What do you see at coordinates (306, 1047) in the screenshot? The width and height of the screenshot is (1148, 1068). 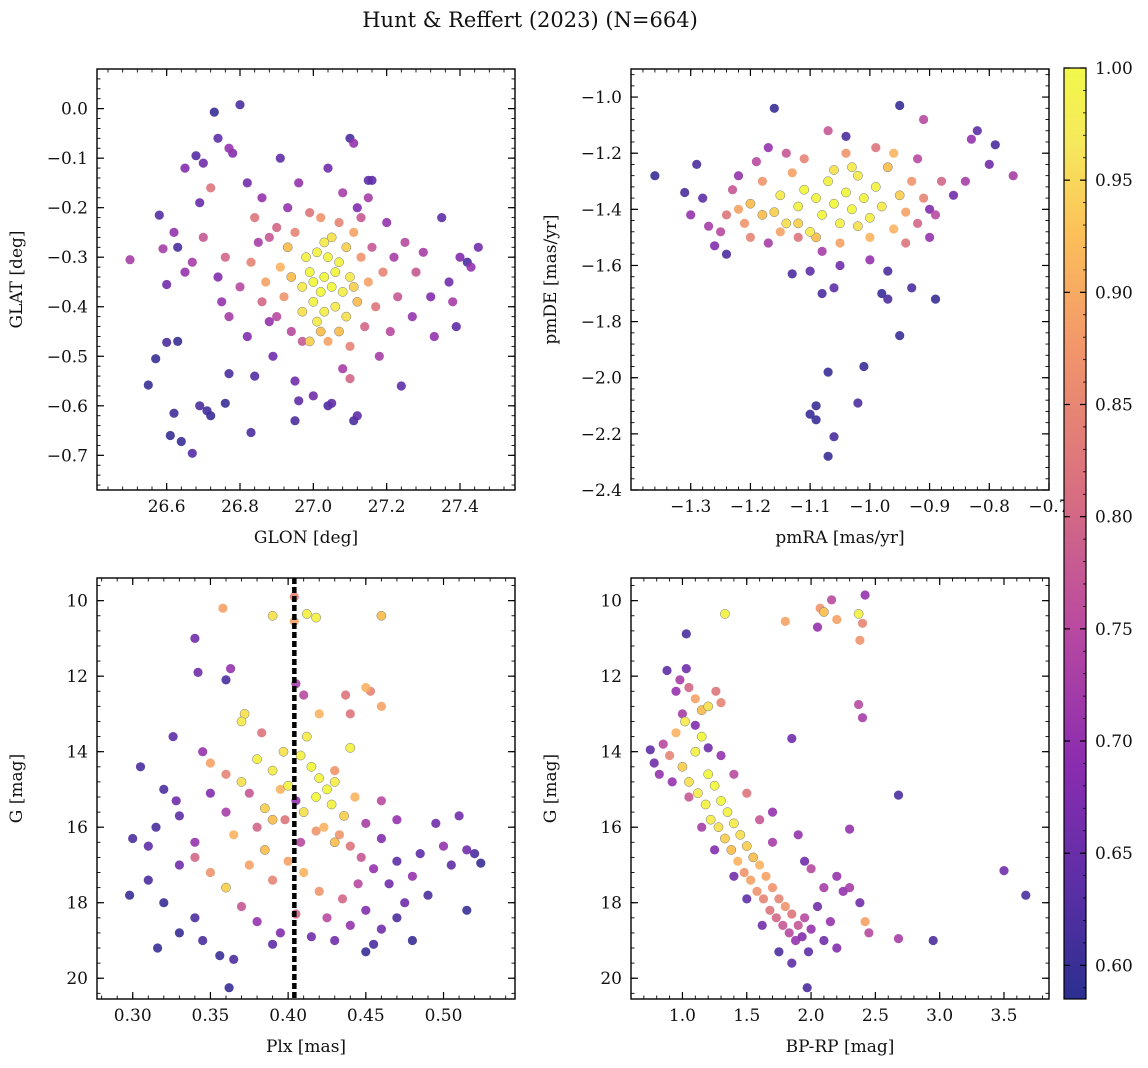 I see `plx-xlabel: Plx [mas]` at bounding box center [306, 1047].